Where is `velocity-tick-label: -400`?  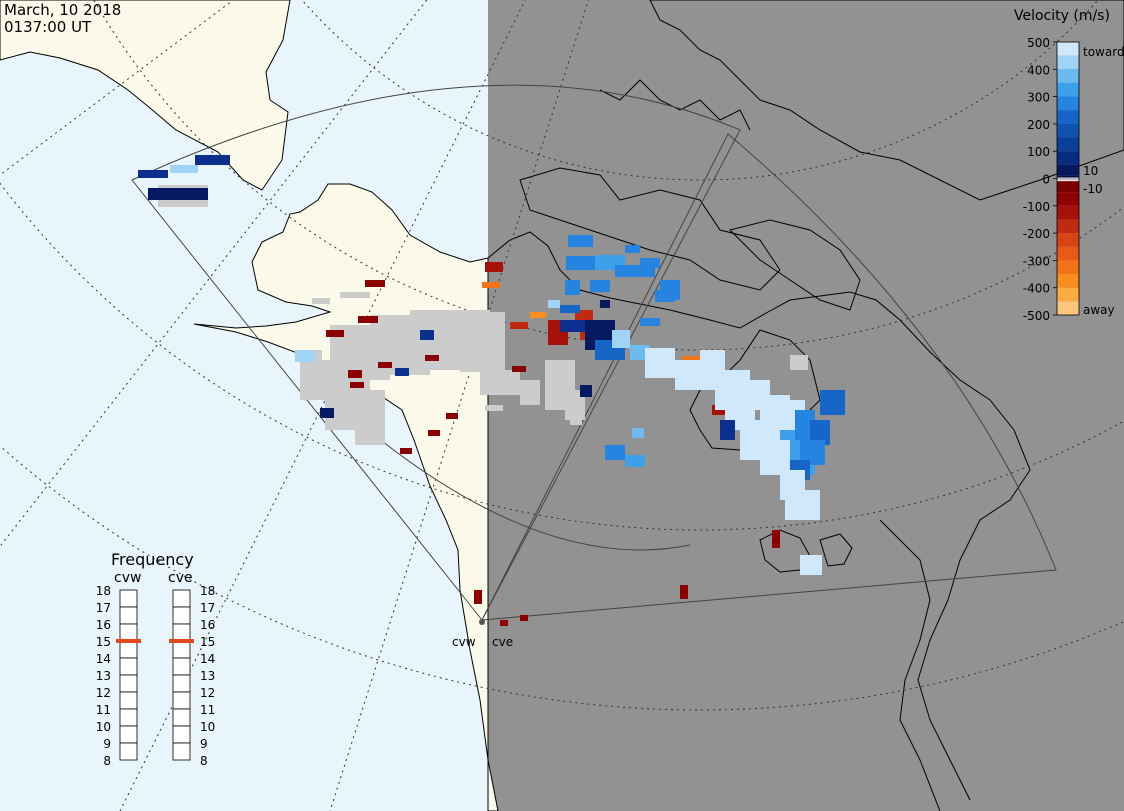 velocity-tick-label: -400 is located at coordinates (1036, 289).